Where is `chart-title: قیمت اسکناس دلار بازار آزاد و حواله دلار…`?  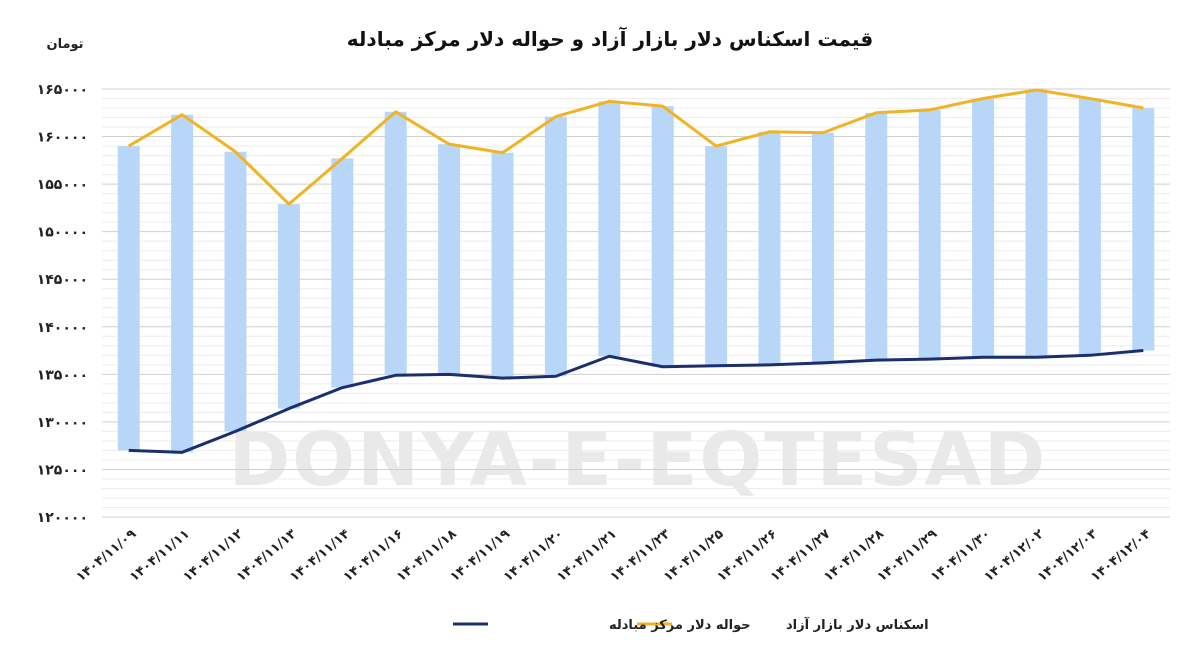 chart-title: قیمت اسکناس دلار بازار آزاد و حواله دلار… is located at coordinates (610, 38).